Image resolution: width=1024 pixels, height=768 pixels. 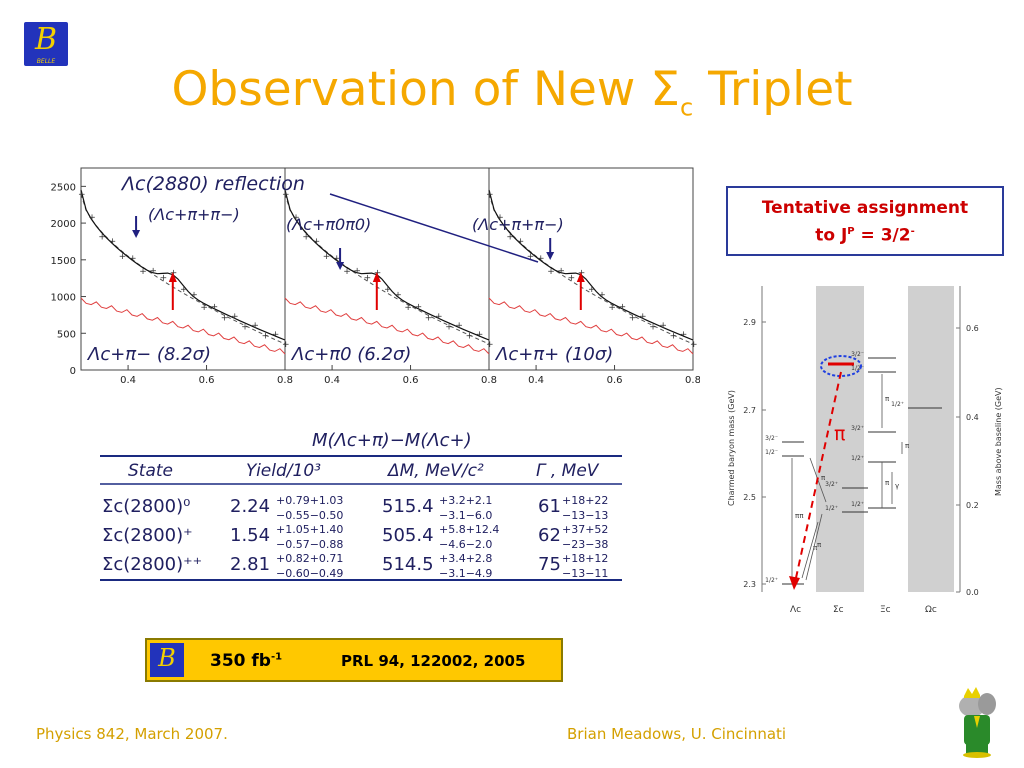 I want to click on y-tick-label: 500, so click(x=66, y=334).